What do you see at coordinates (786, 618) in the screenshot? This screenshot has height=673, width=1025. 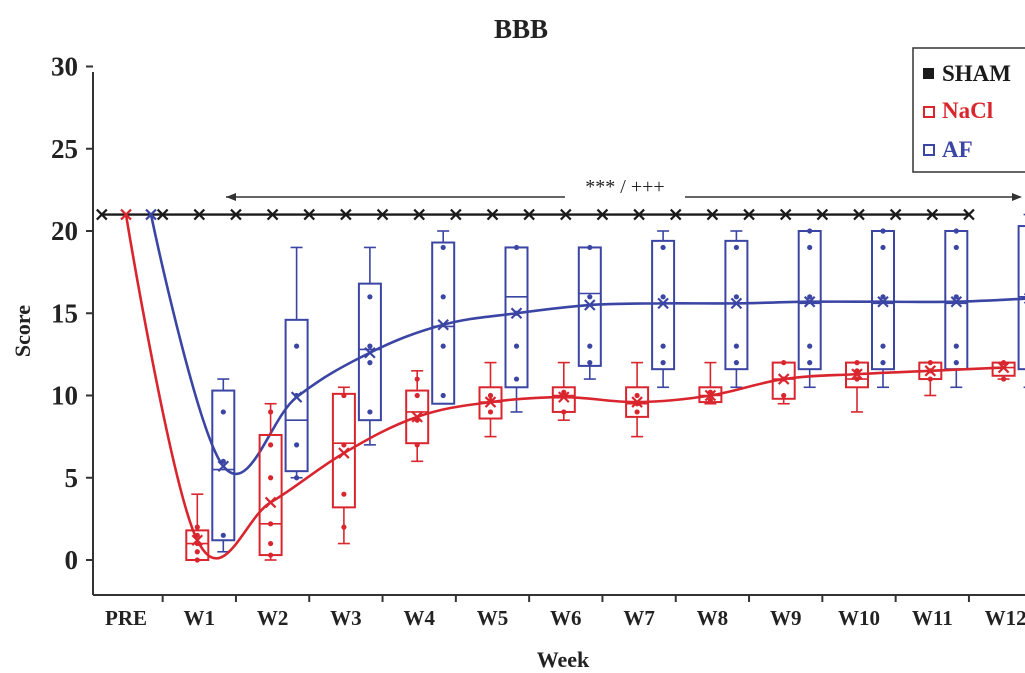 I see `x-tick-label: W9` at bounding box center [786, 618].